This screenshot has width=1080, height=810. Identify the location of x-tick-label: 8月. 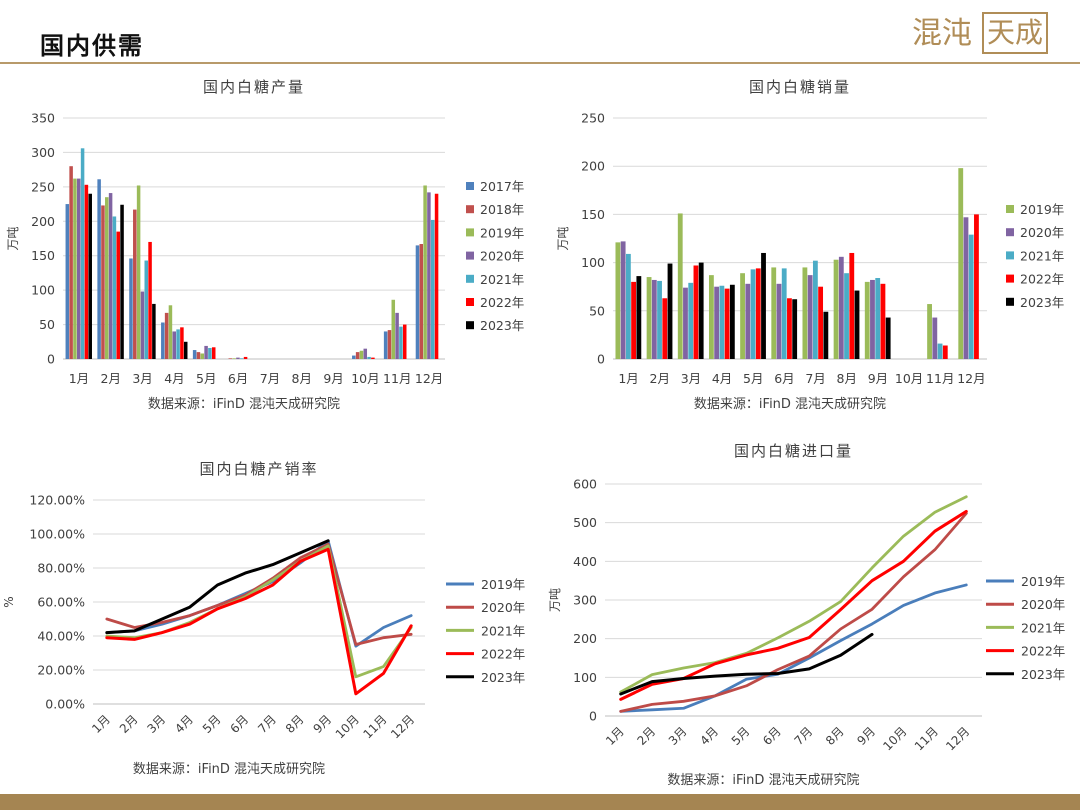
(835, 736).